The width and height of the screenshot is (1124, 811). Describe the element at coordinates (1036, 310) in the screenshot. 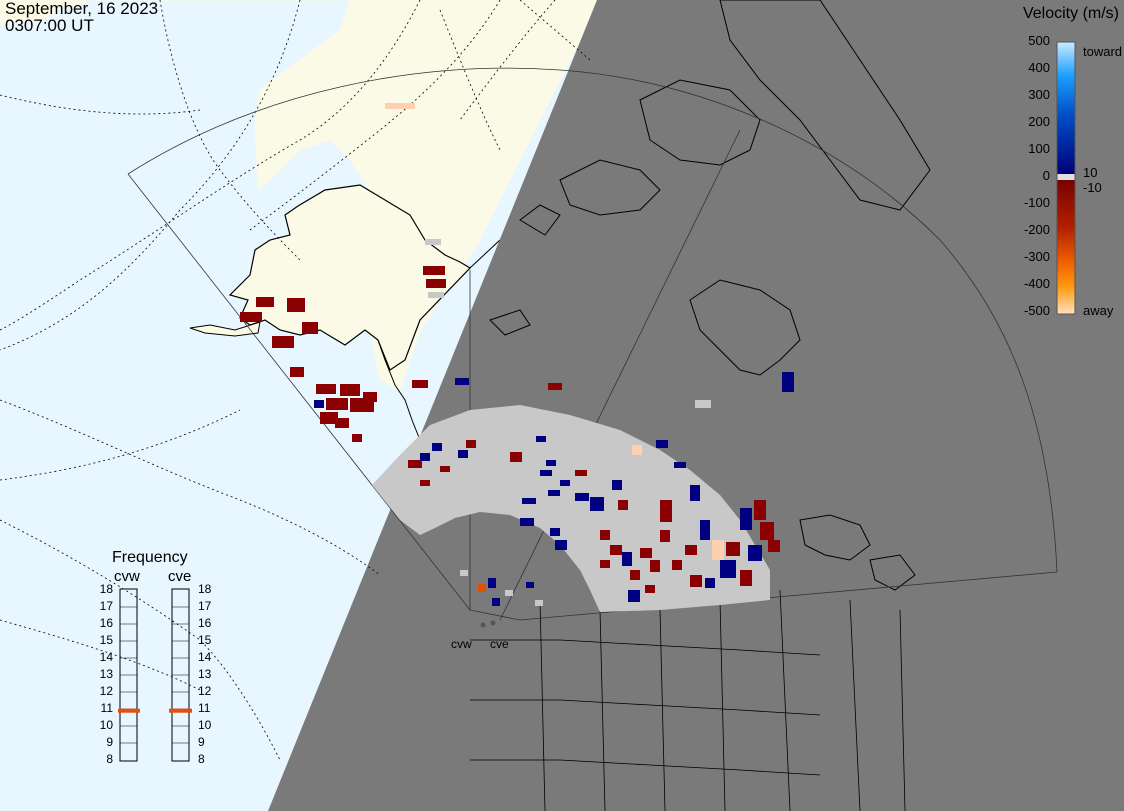

I see `colorbar-tick-label: -500` at that location.